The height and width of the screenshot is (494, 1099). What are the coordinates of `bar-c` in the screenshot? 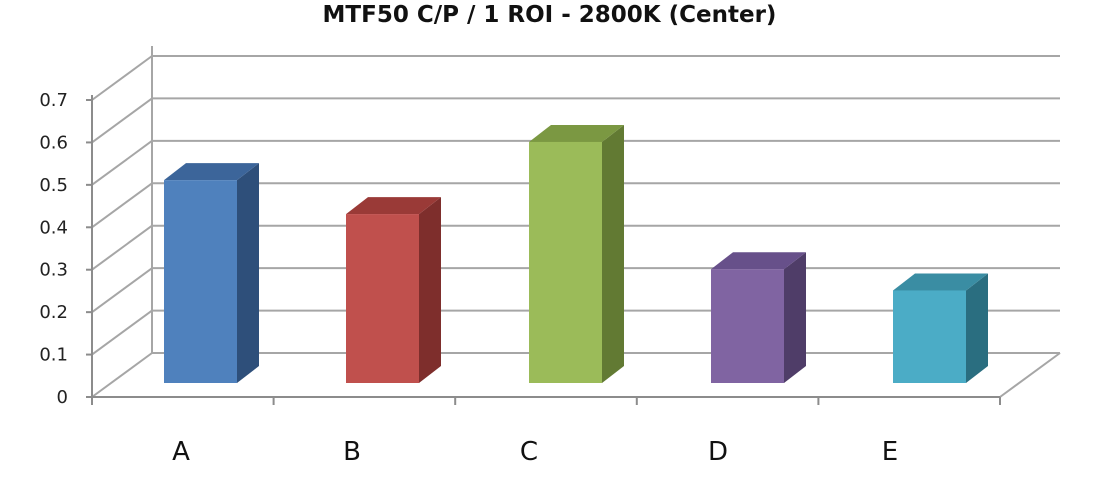 It's located at (576, 253).